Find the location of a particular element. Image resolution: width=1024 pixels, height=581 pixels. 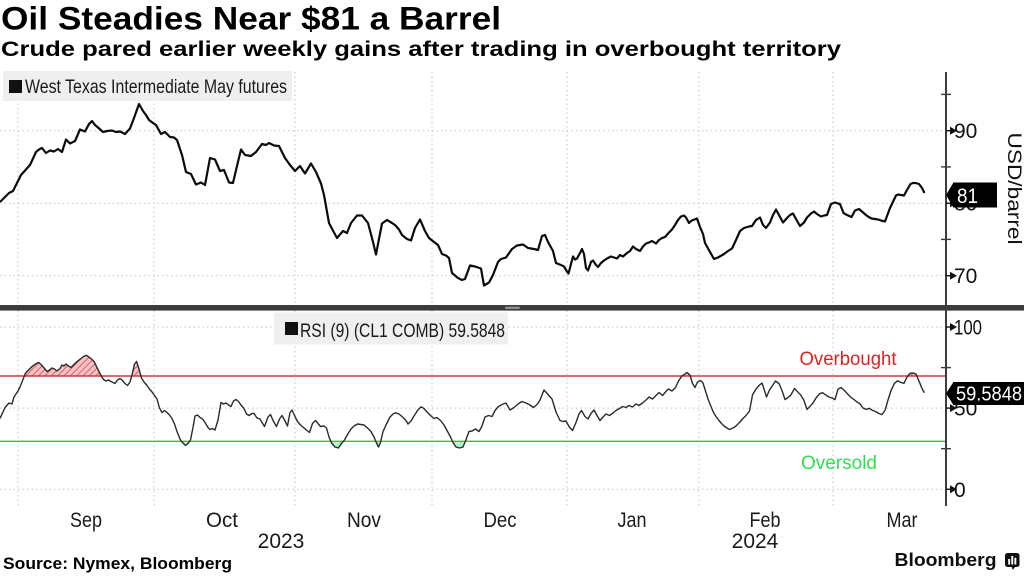

svg-text: Dec is located at coordinates (500, 520).